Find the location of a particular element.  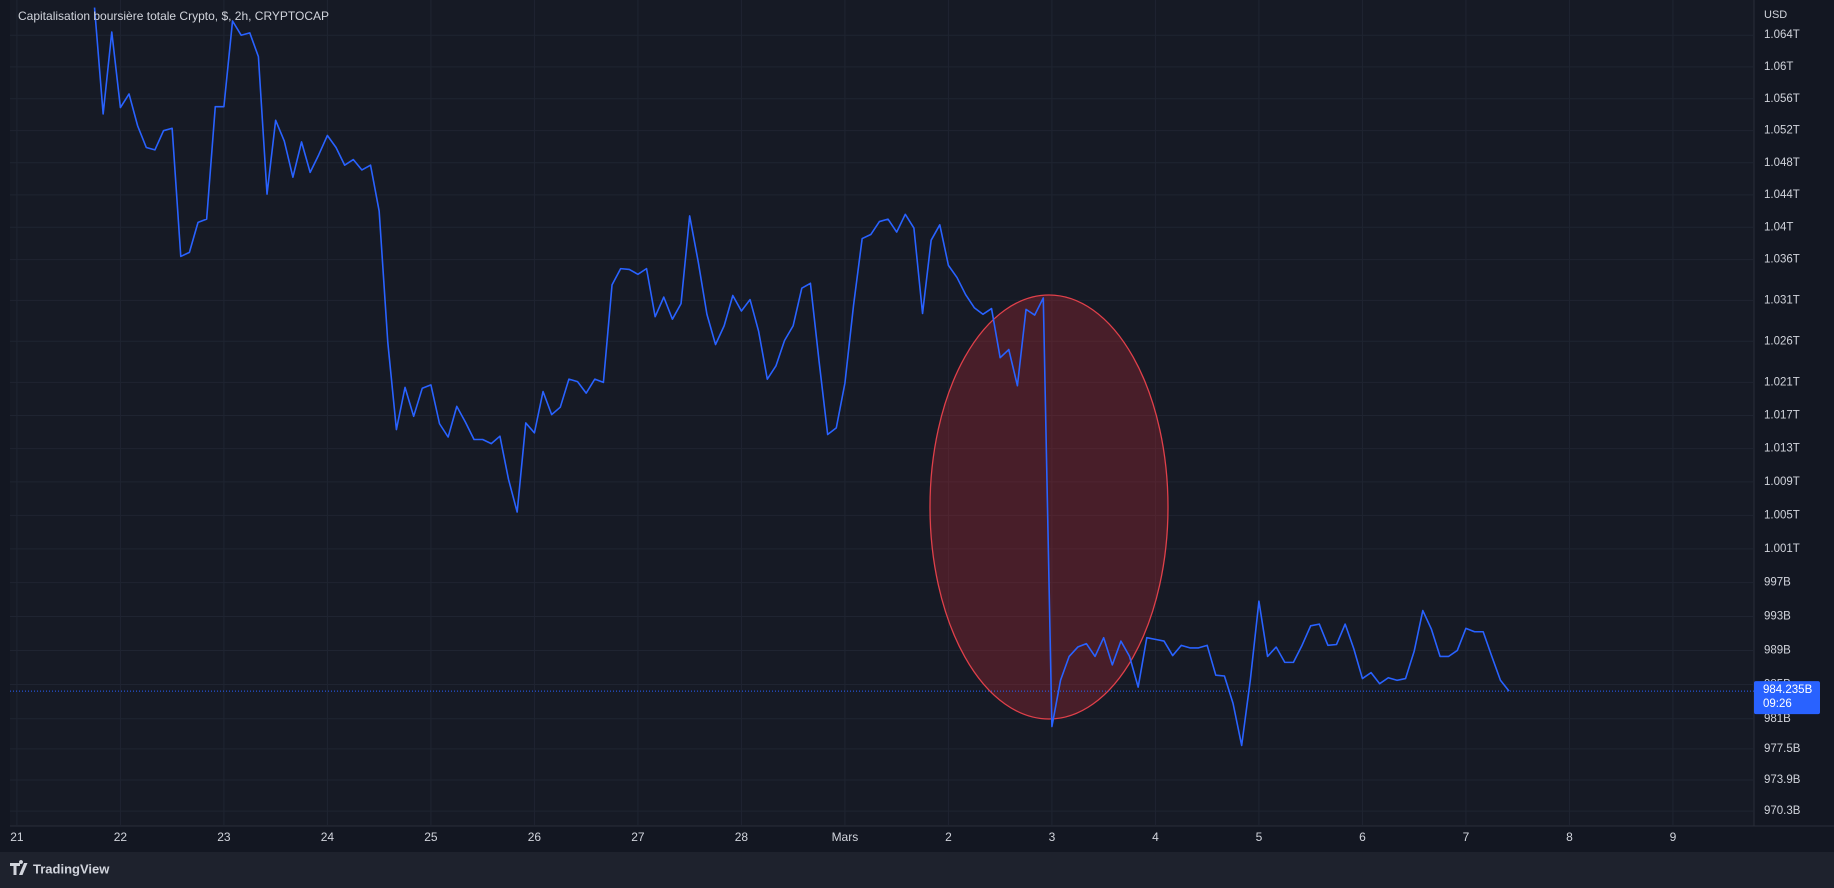

highlight-ellipse is located at coordinates (1049, 507).